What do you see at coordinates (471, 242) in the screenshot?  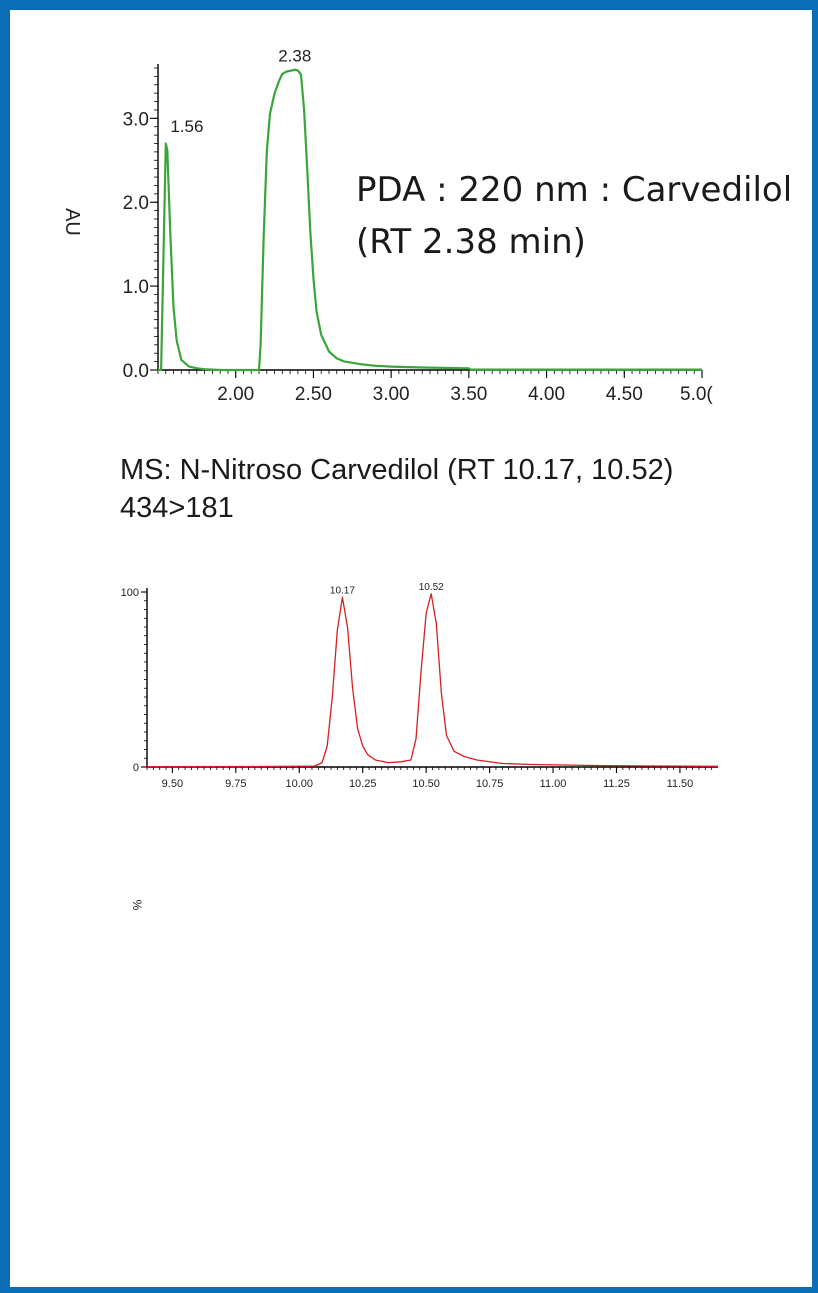 I see `pda-caption-rt: (RT 2.38 min)` at bounding box center [471, 242].